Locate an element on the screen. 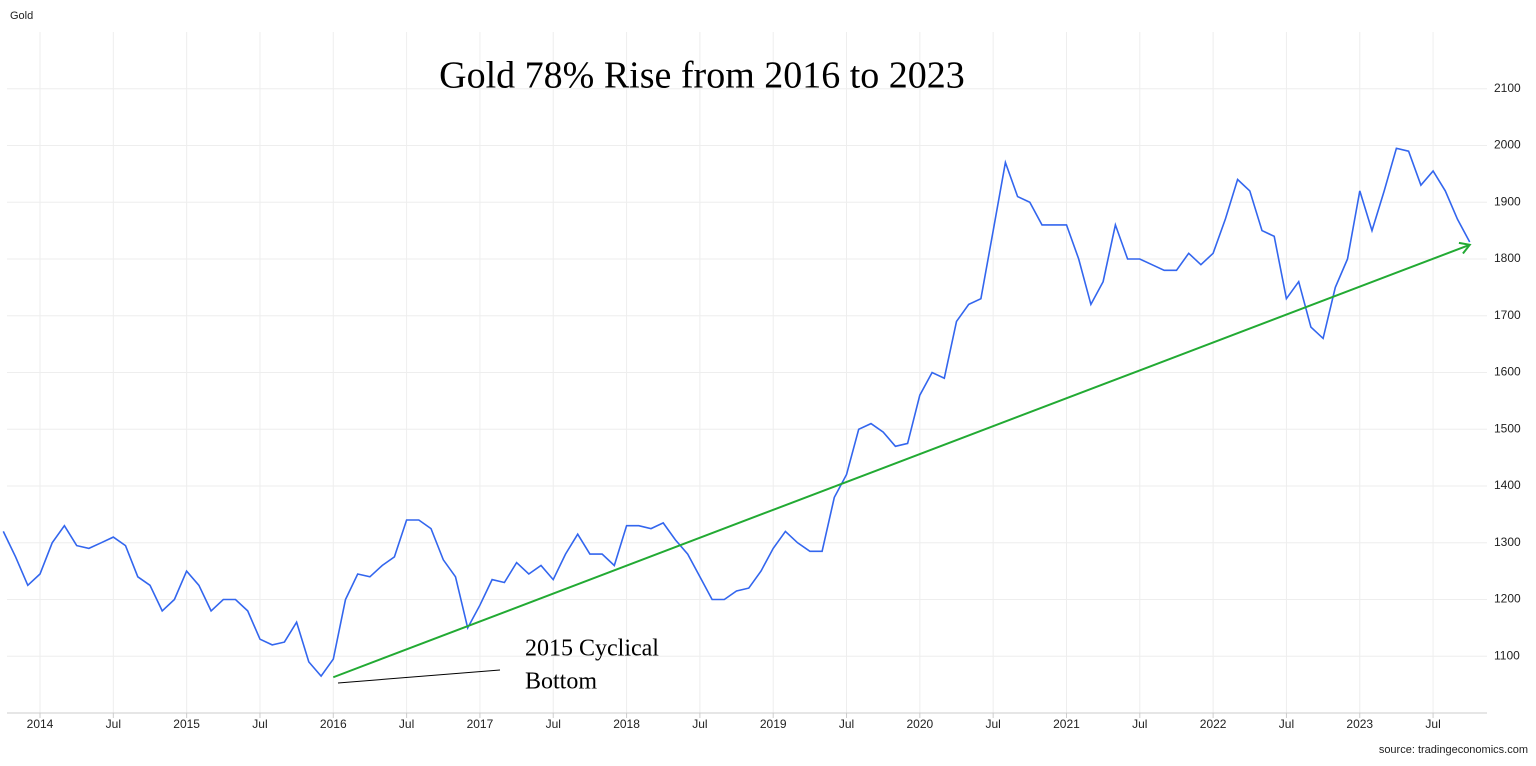 Image resolution: width=1536 pixels, height=766 pixels. trend-arrowhead is located at coordinates (1465, 248).